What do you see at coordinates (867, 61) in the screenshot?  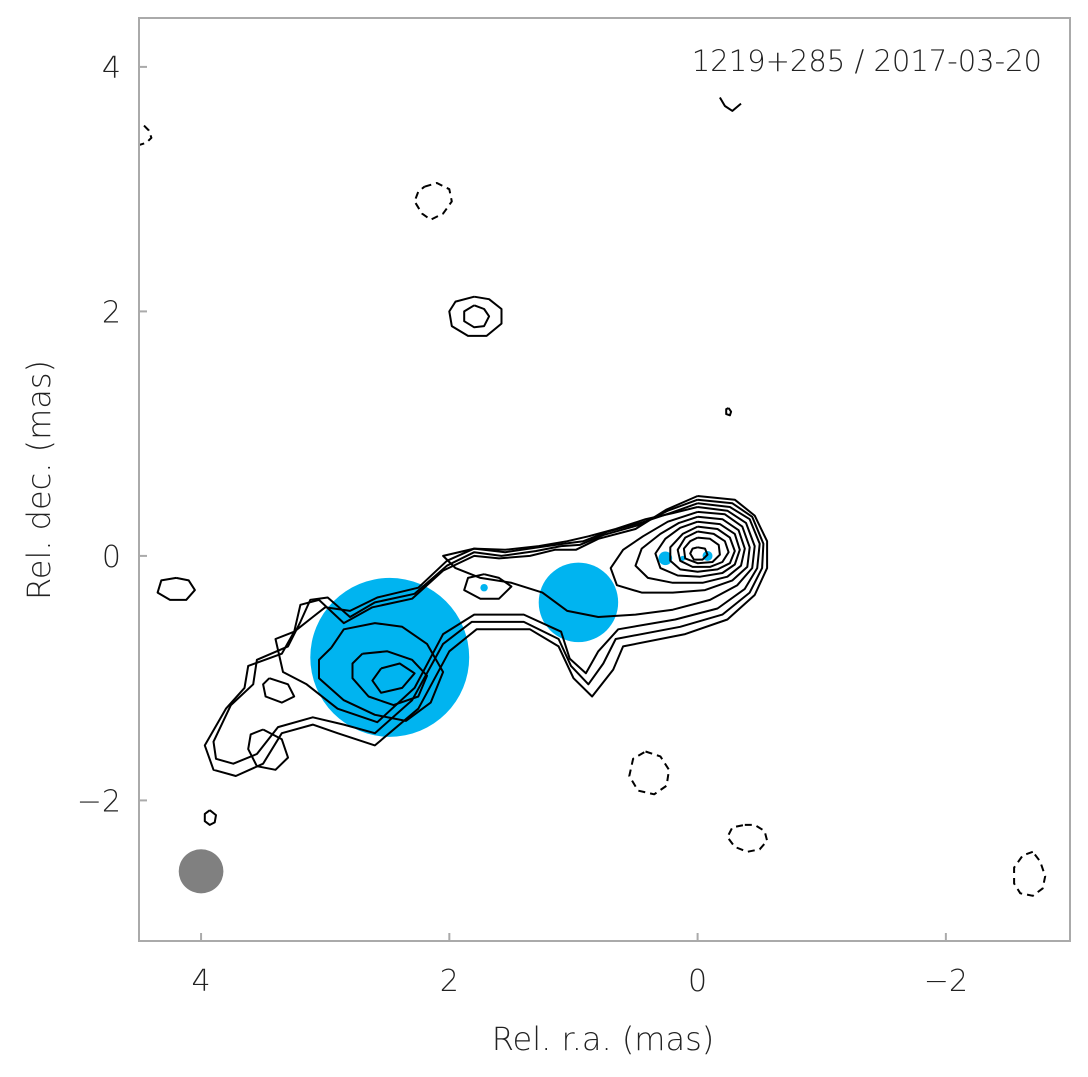 I see `source-epoch-label: 1219+285 / 2017-03-20` at bounding box center [867, 61].